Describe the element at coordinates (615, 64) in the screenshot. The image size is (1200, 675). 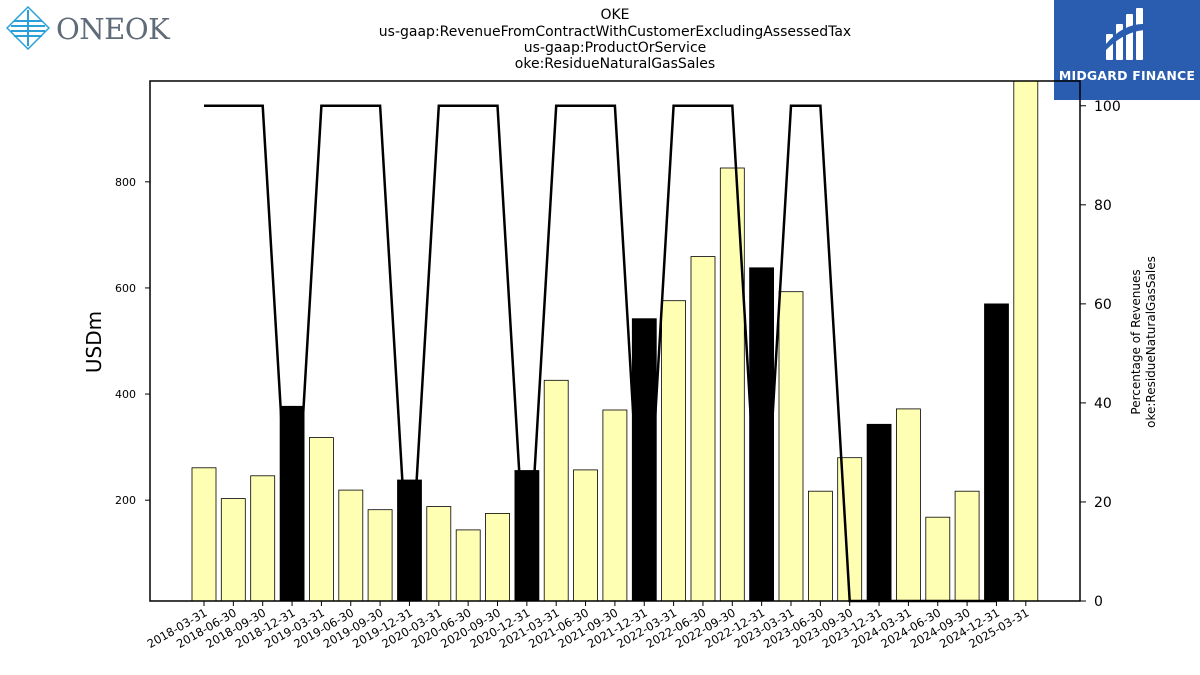
I see `chart-title-member: oke:ResidueNaturalGasSales` at that location.